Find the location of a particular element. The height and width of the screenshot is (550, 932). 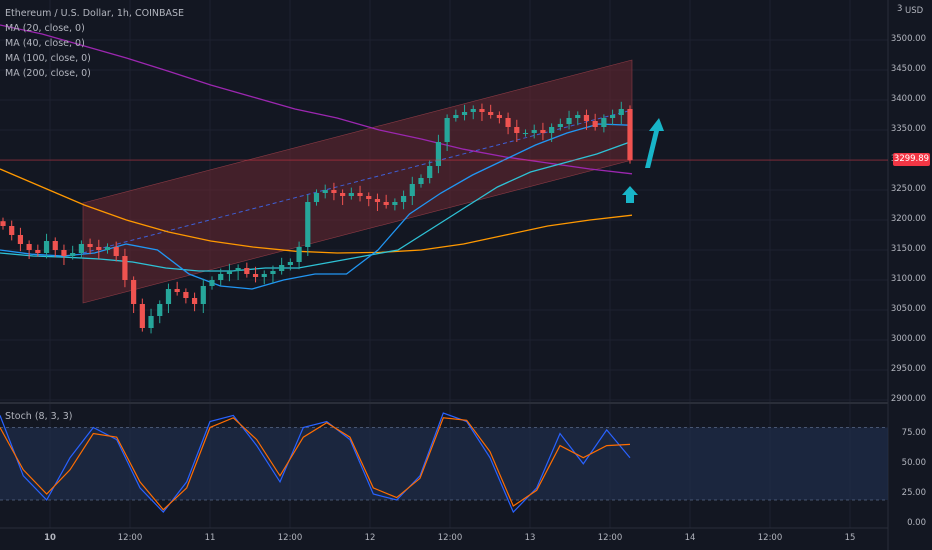

time-tick: 15 is located at coordinates (850, 538).